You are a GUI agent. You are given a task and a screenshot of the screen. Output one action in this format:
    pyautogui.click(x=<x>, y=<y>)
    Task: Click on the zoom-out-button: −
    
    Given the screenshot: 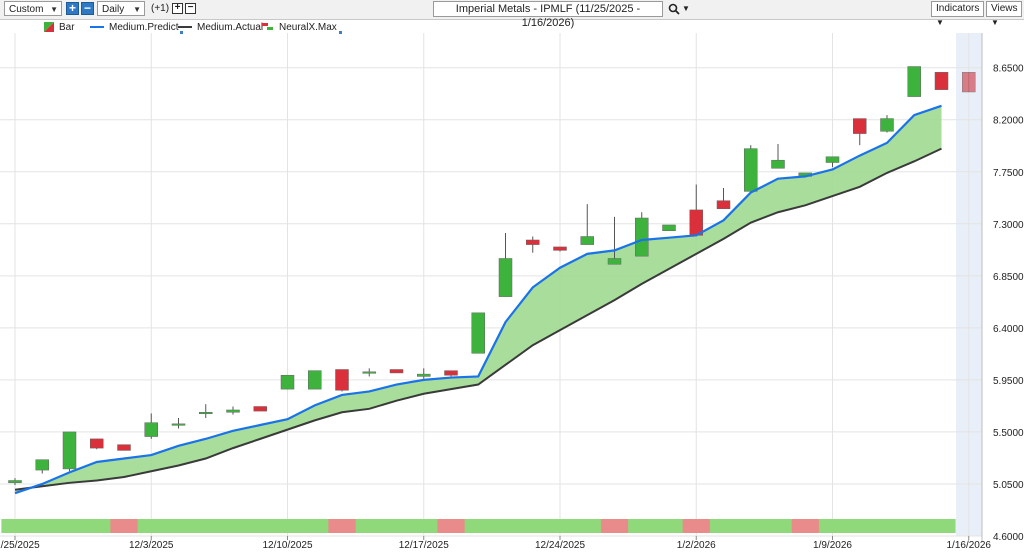 What is the action you would take?
    pyautogui.click(x=87, y=8)
    